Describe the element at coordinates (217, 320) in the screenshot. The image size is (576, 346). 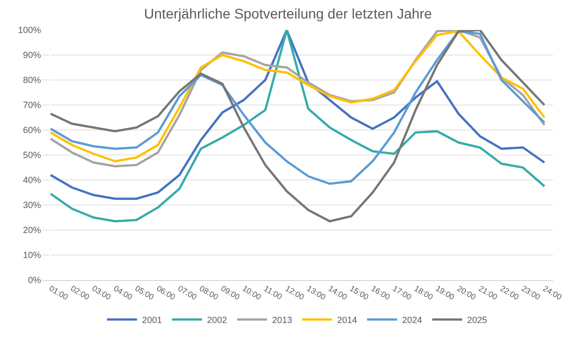
I see `legend-label: 2002` at that location.